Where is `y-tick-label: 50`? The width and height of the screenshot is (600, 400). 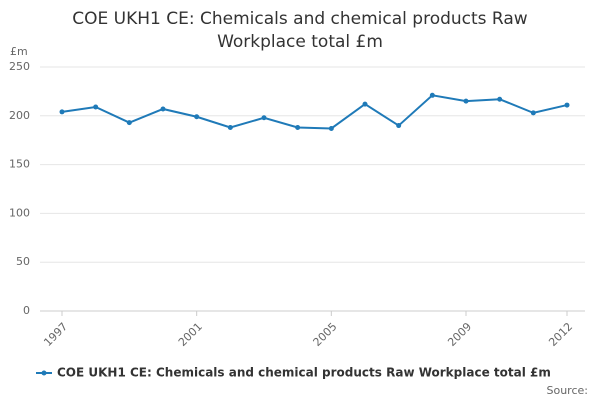
y-tick-label: 50 is located at coordinates (23, 261).